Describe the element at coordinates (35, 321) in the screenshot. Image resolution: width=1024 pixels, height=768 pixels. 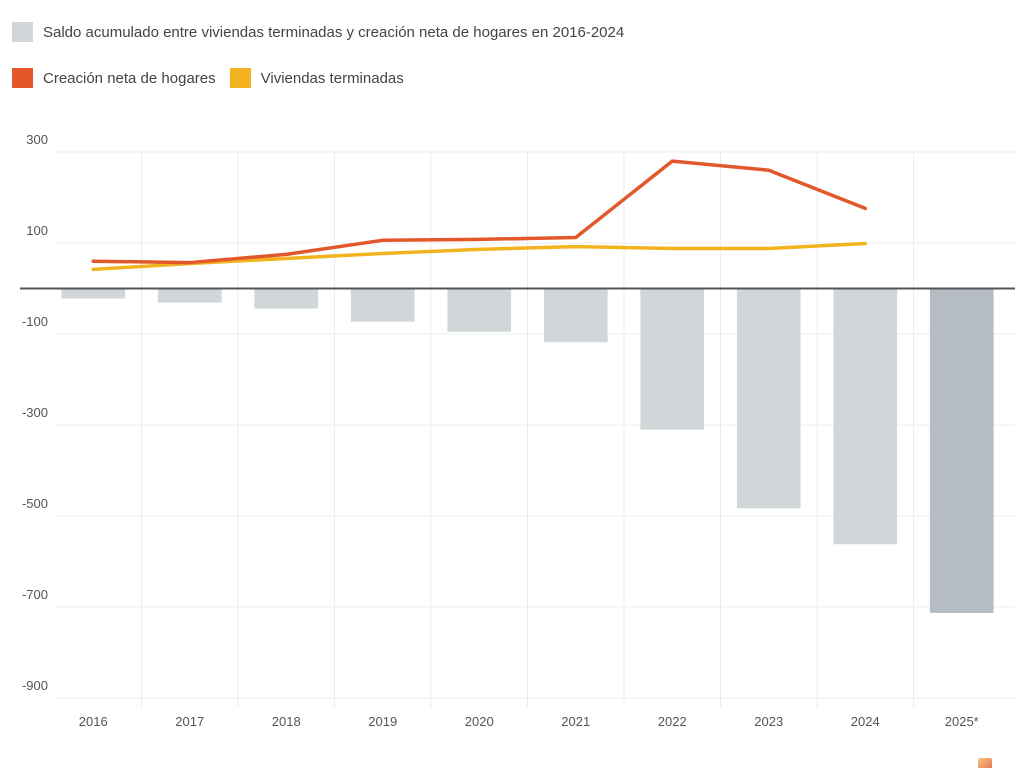
I see `y-tick-label: -100` at that location.